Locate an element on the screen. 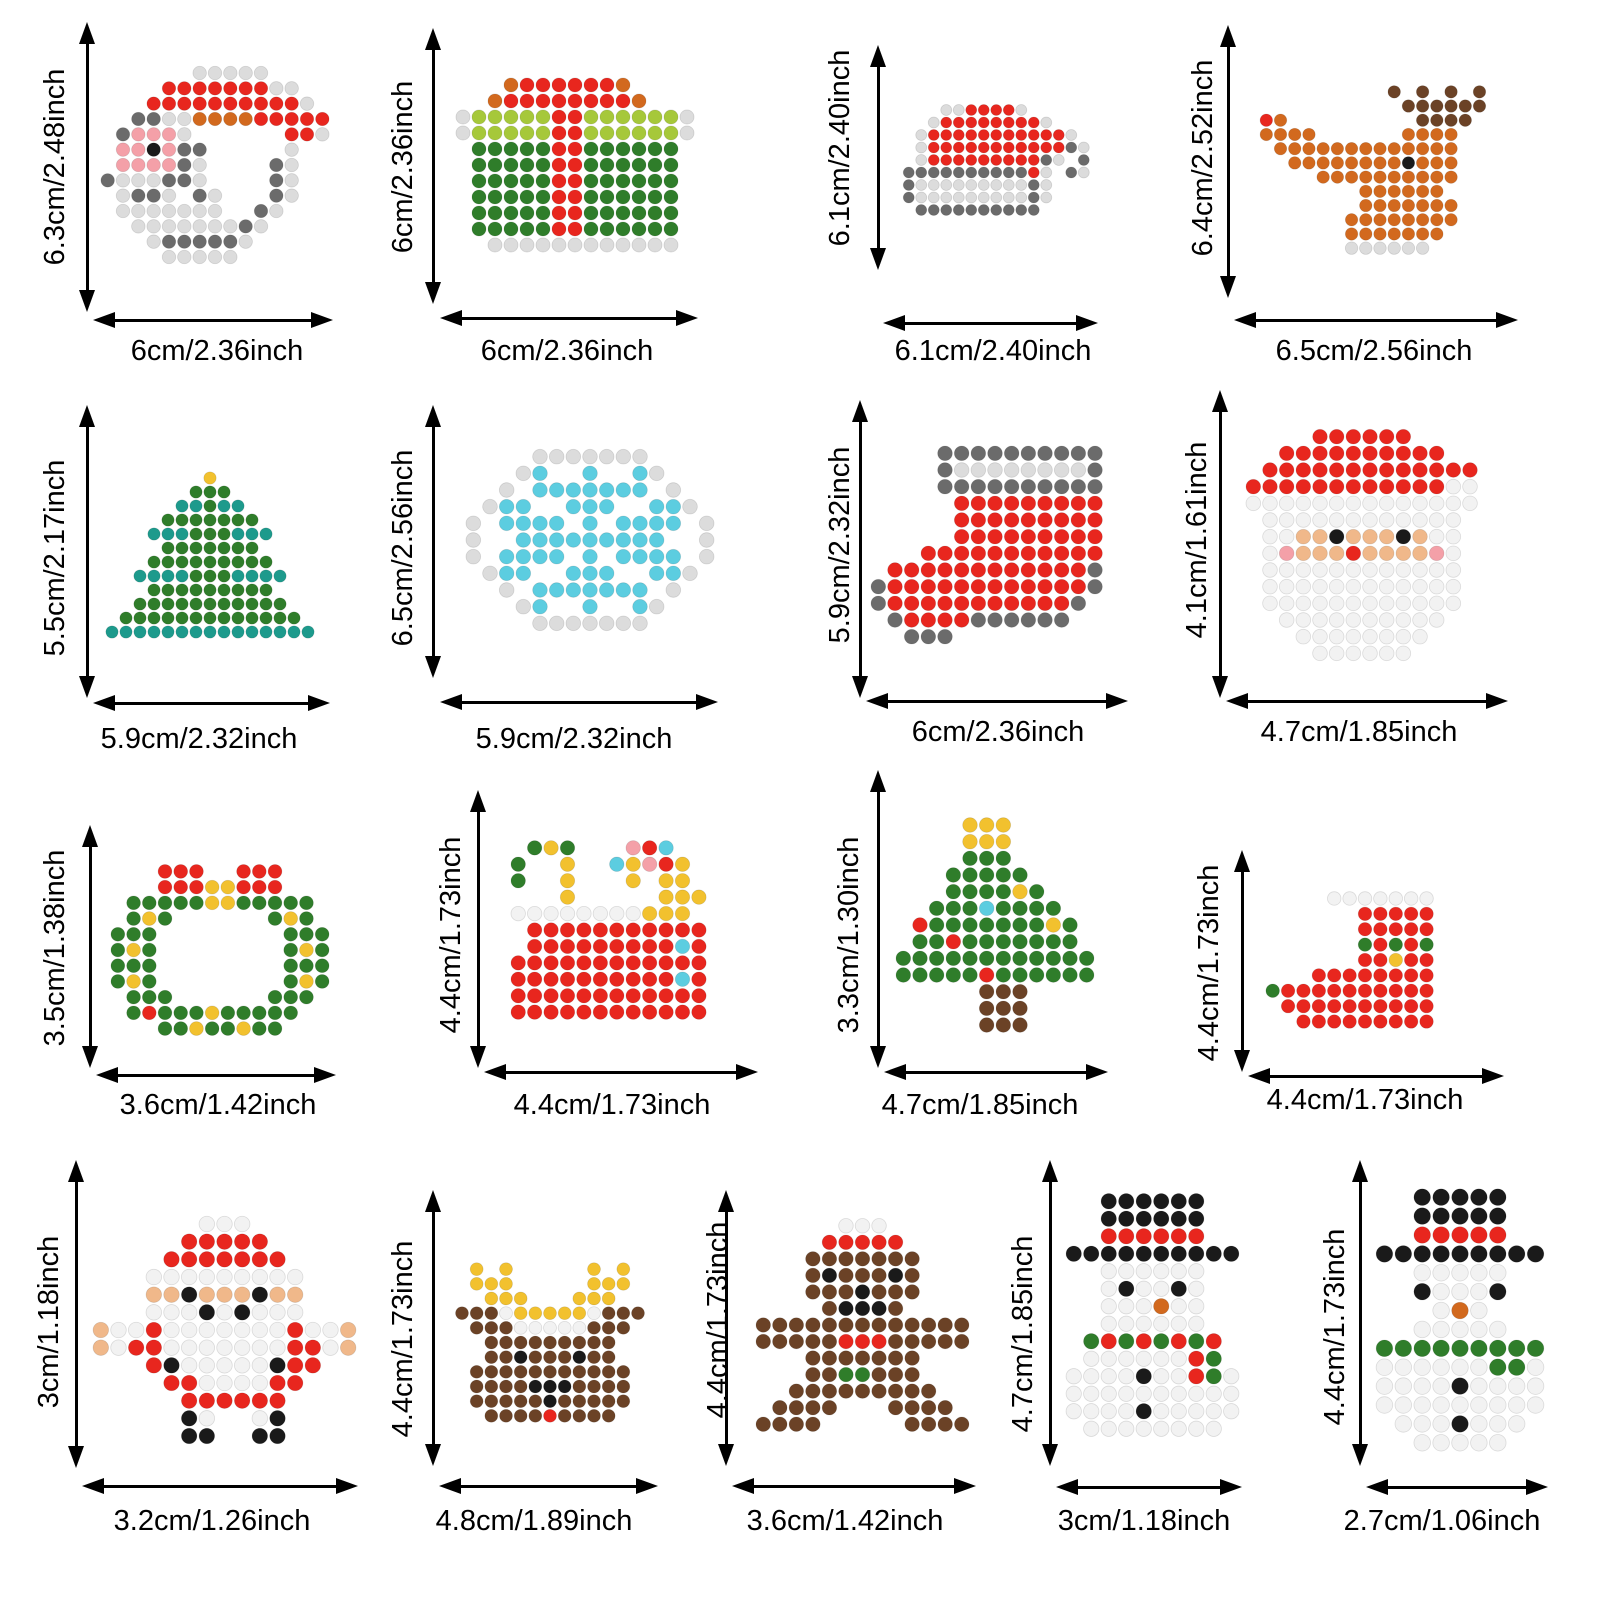 This screenshot has height=1600, width=1600. width-label: 4.4cm/1.73inch is located at coordinates (1365, 1100).